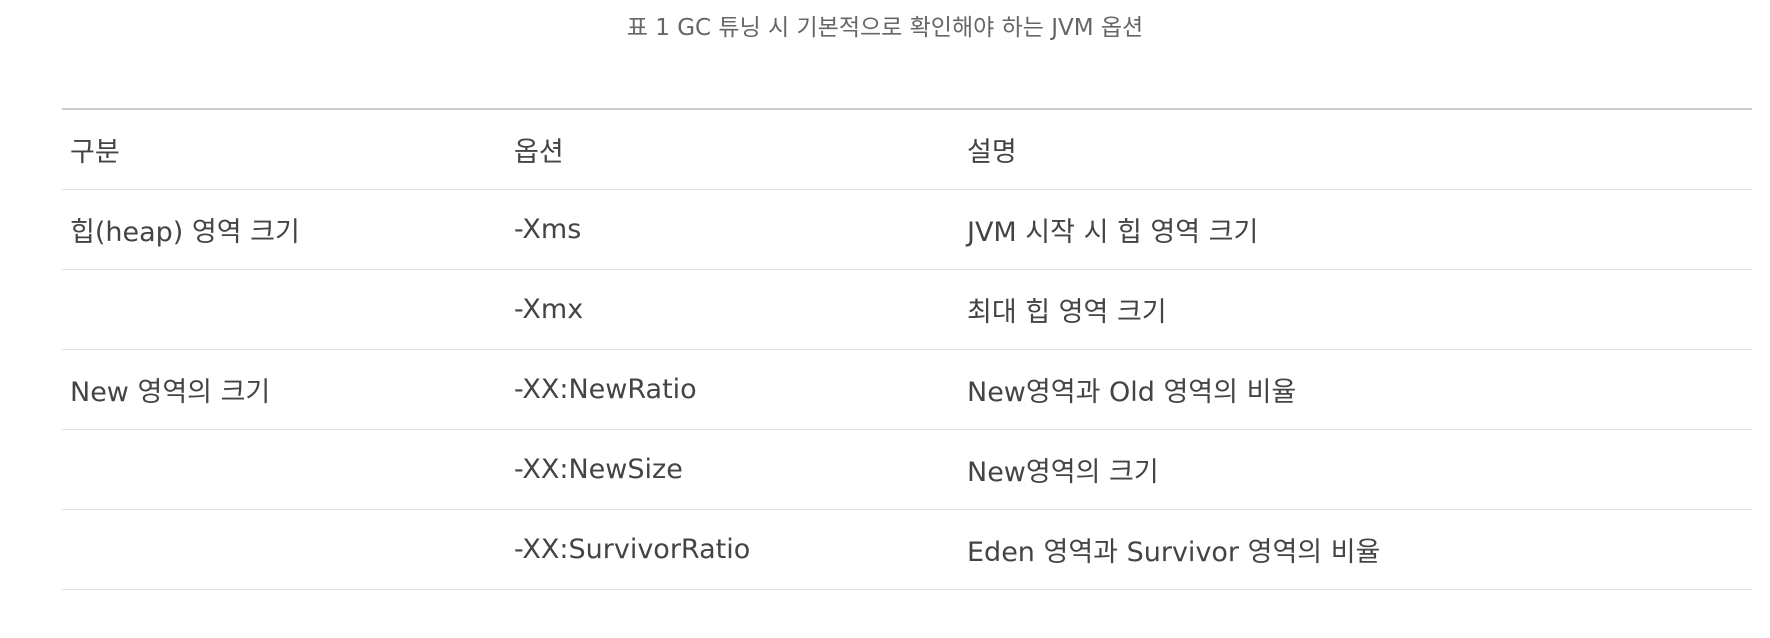  Describe the element at coordinates (732, 309) in the screenshot. I see `cell-option: -Xmx` at that location.